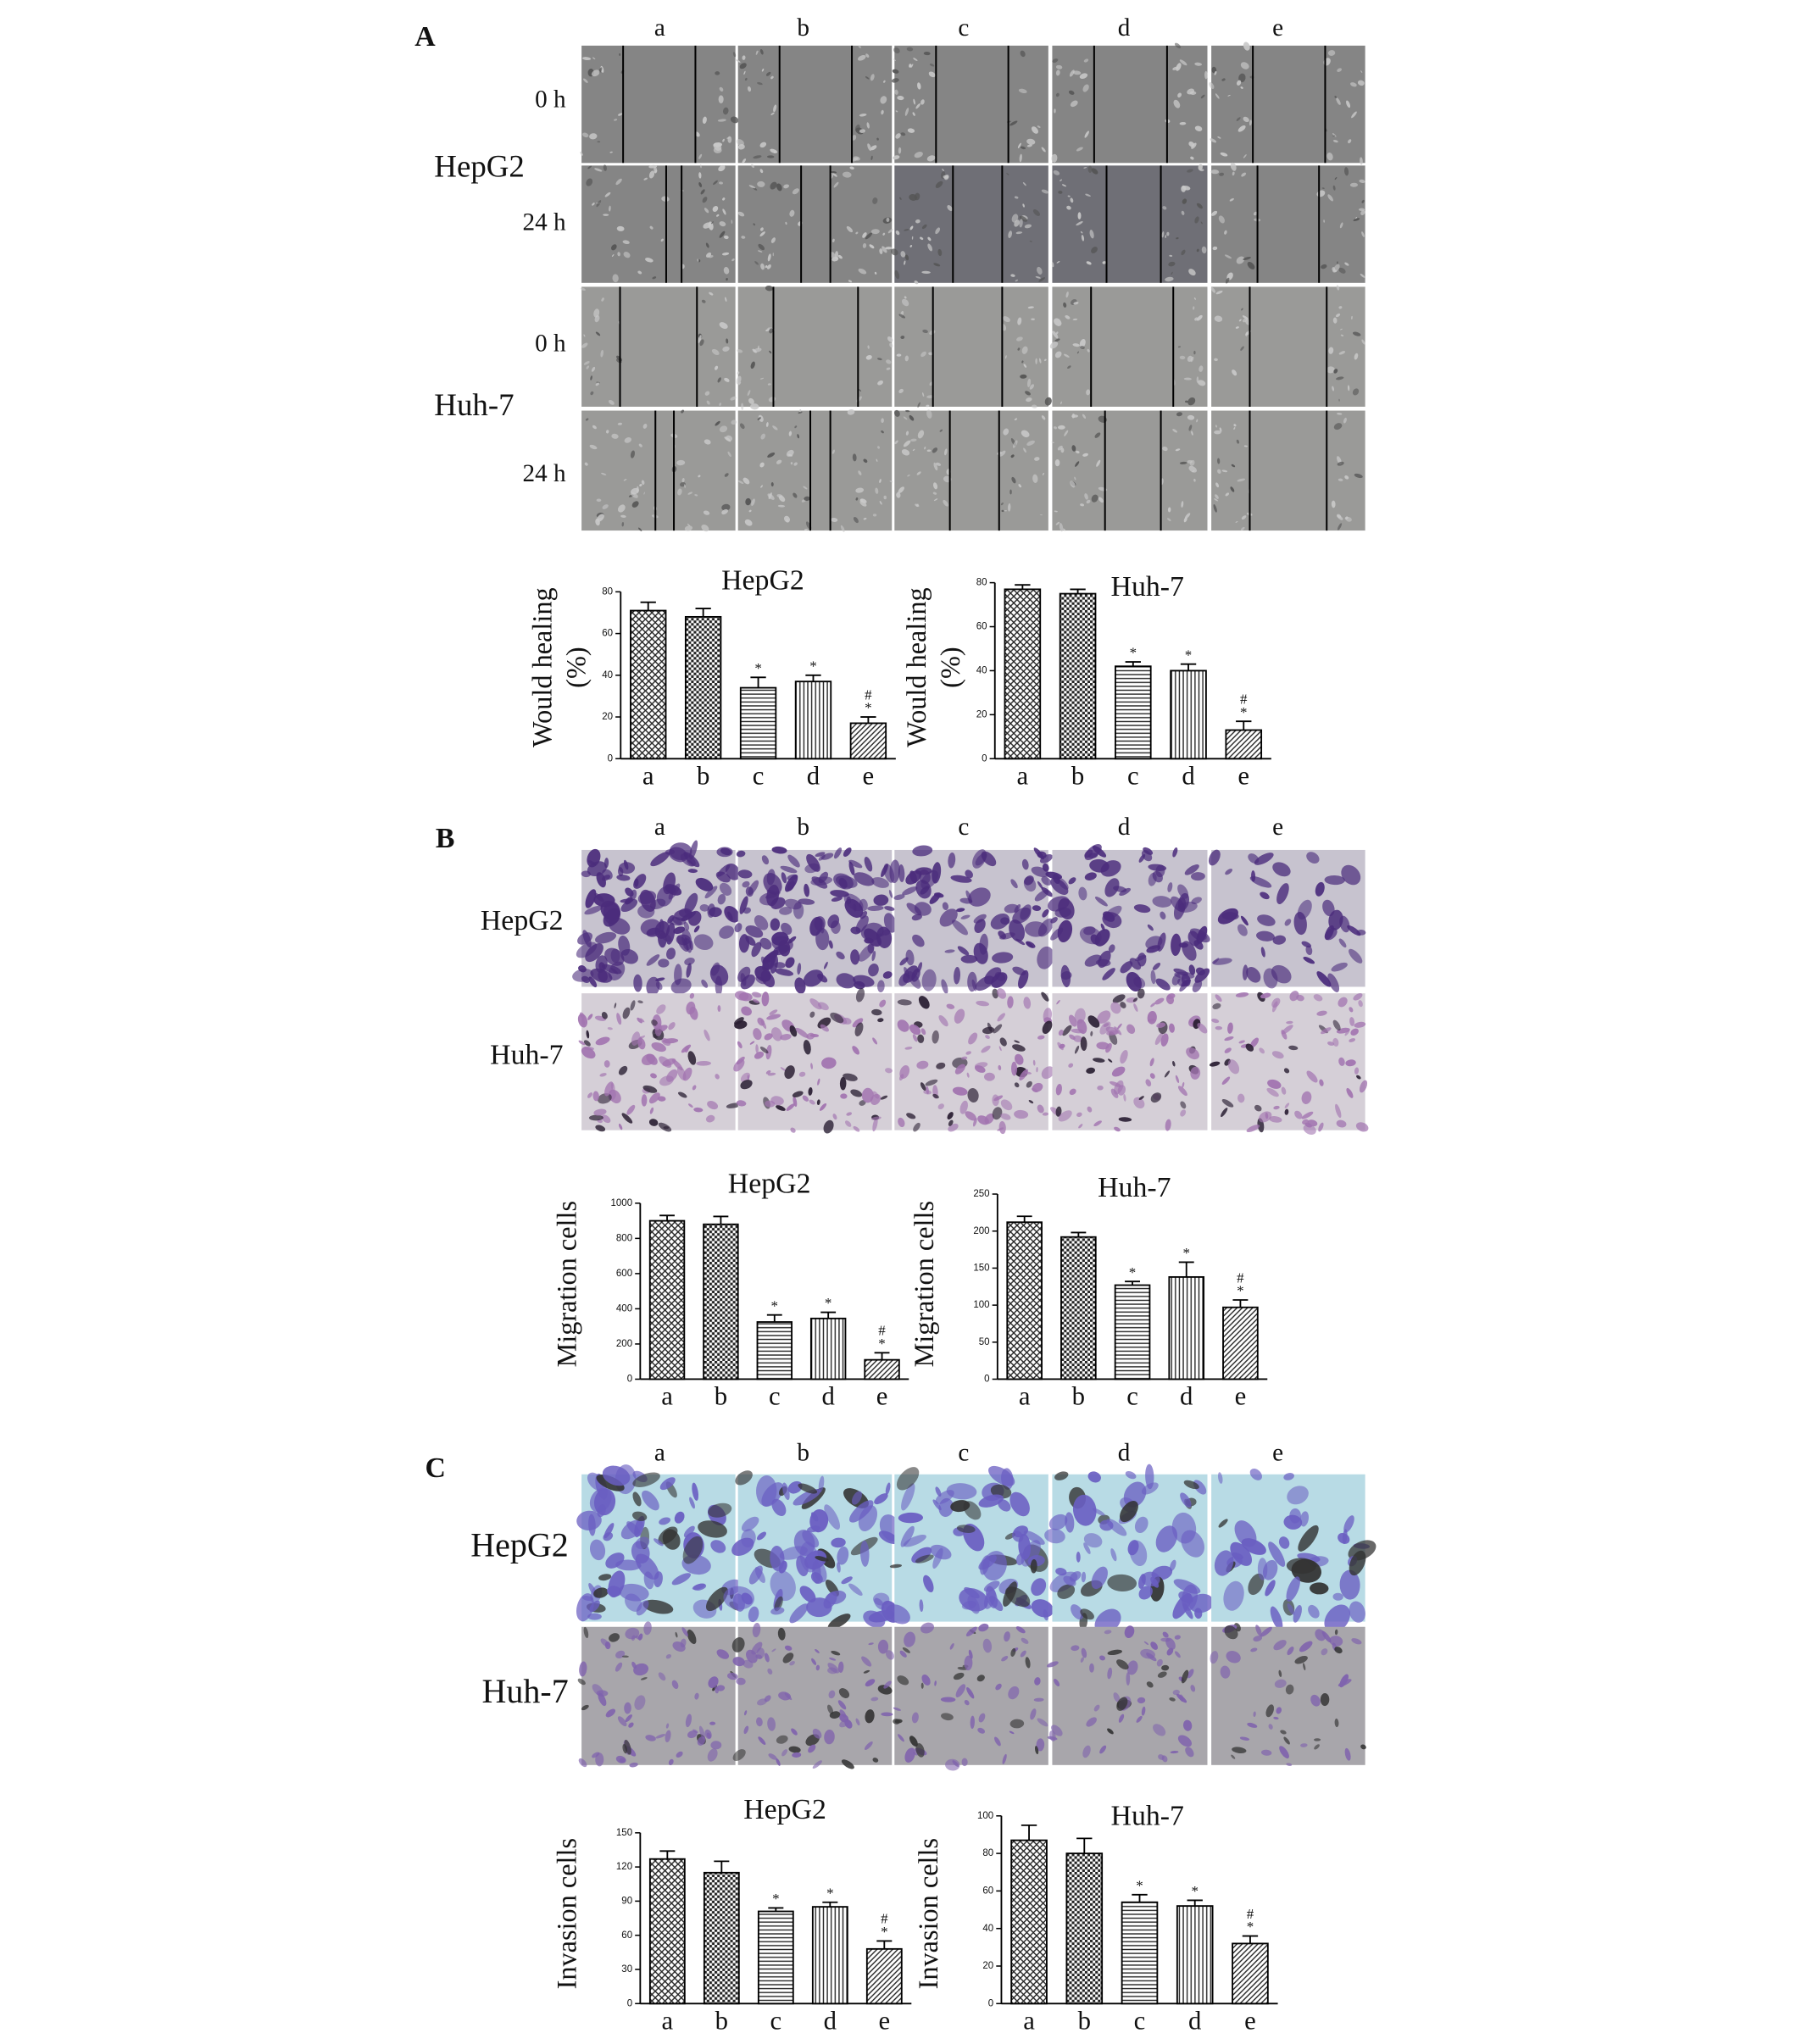 The image size is (1802, 2044). What do you see at coordinates (1133, 713) in the screenshot?
I see `bar` at bounding box center [1133, 713].